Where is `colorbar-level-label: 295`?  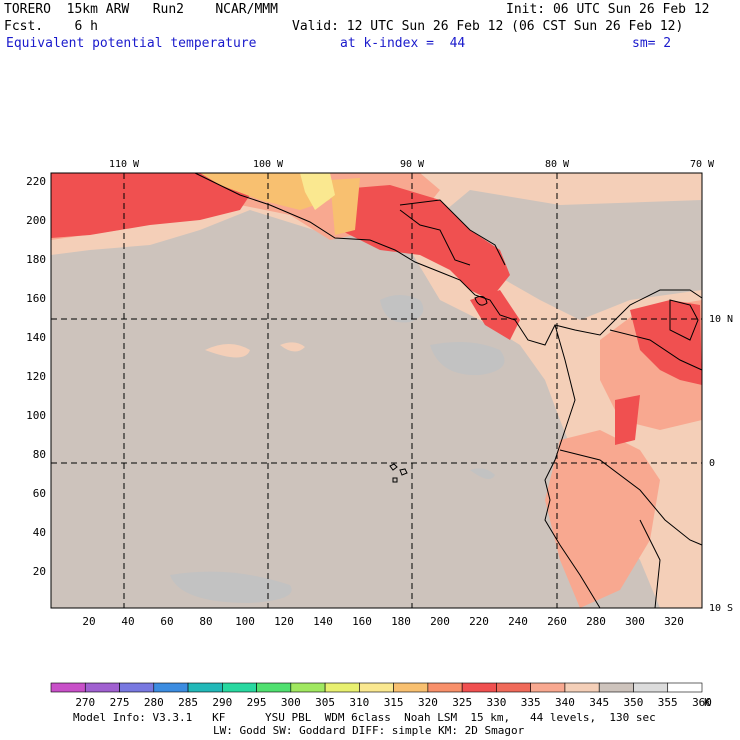
colorbar-level-label: 295 is located at coordinates (257, 702).